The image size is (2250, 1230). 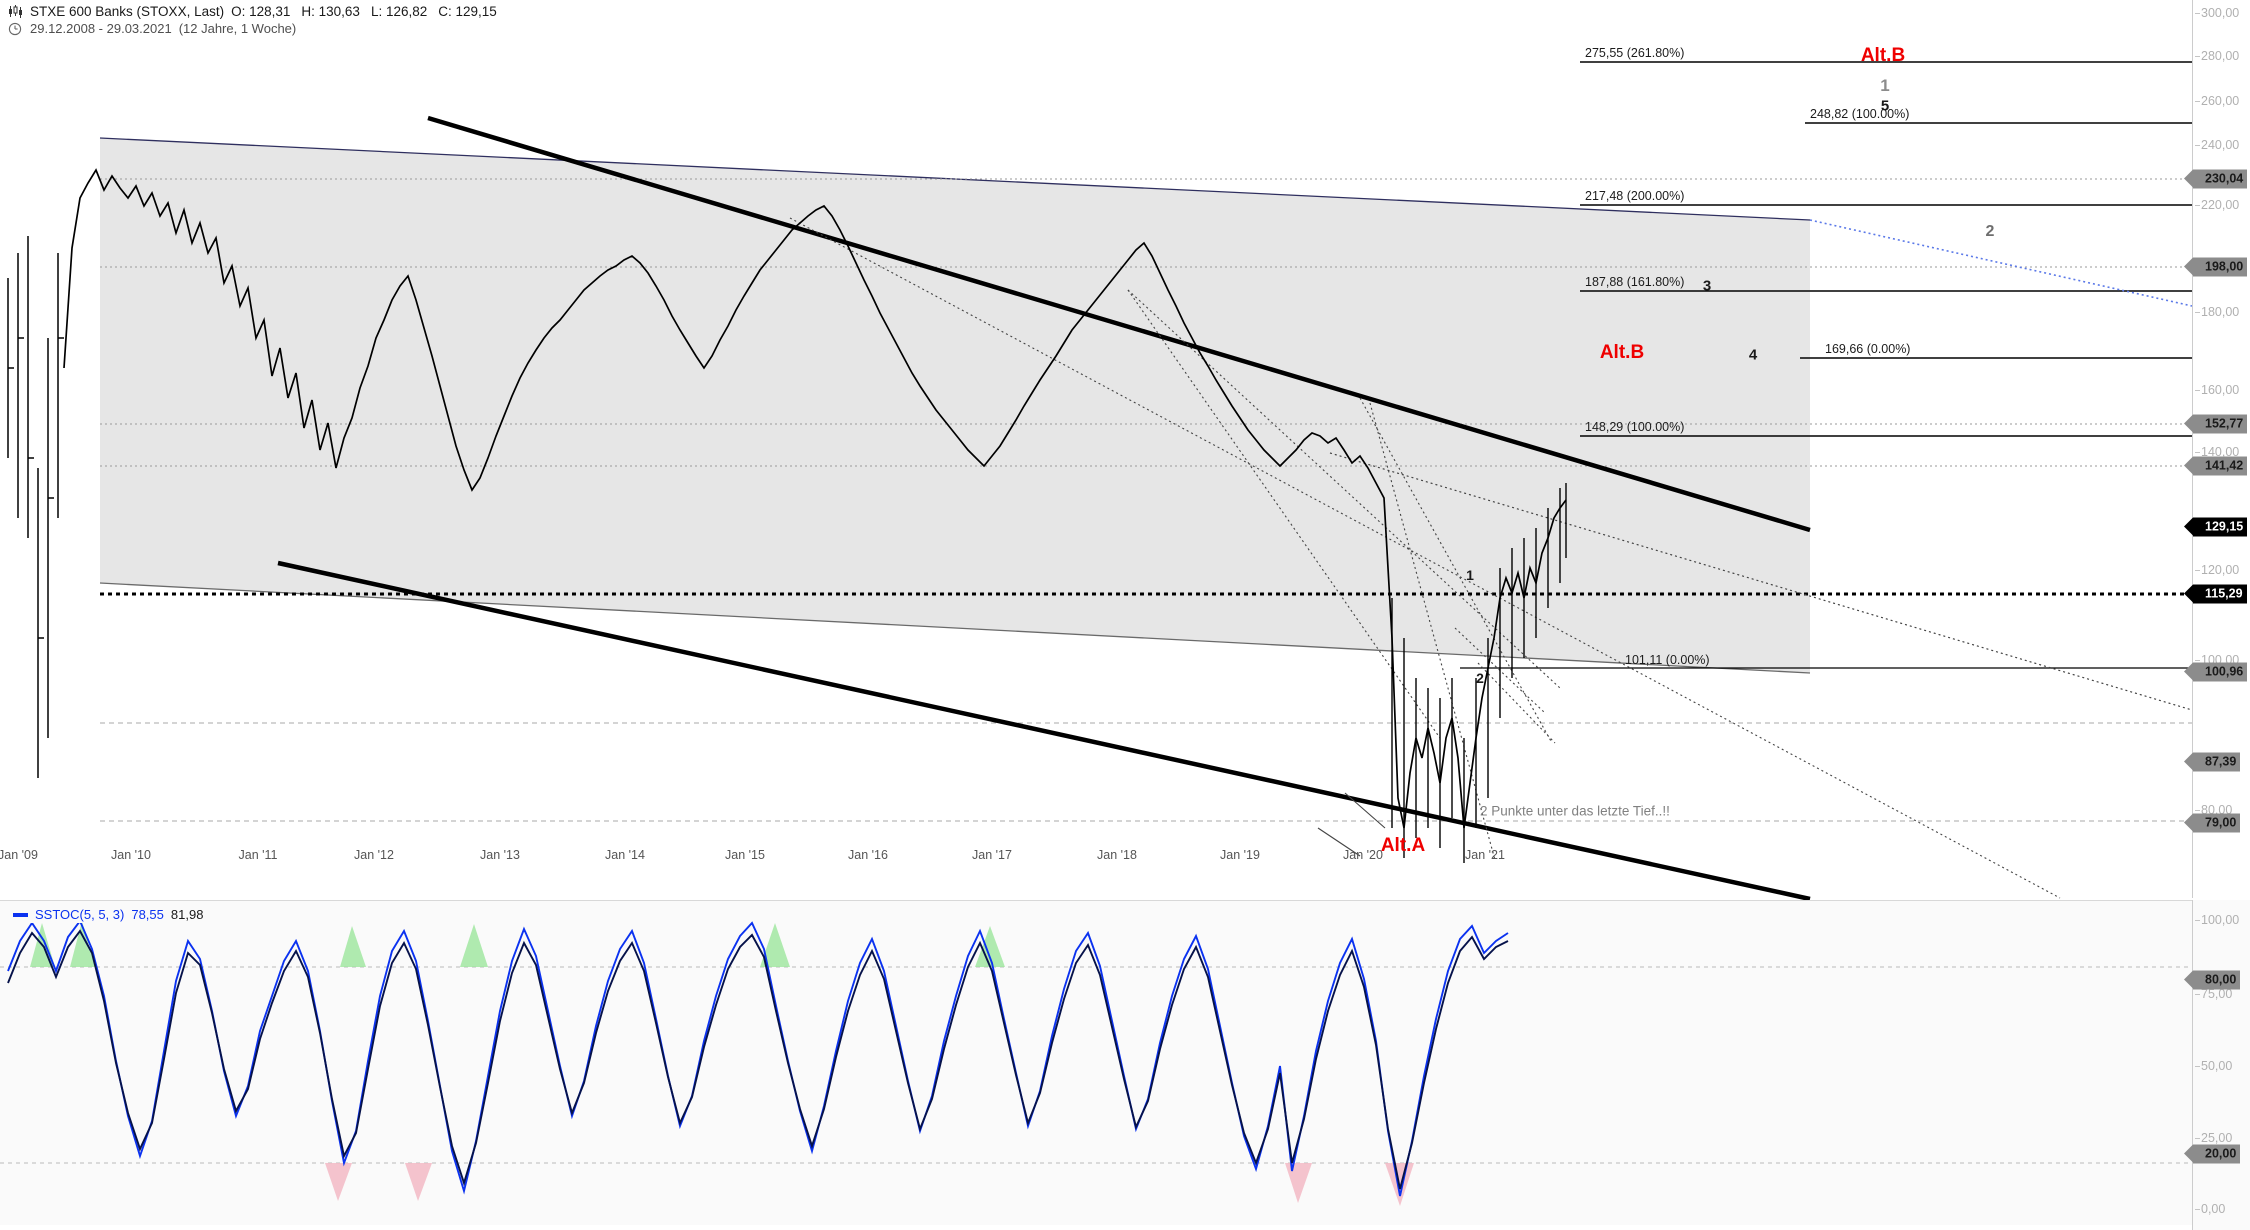 I want to click on stoch-tick-75: 75,00, so click(x=2213, y=994).